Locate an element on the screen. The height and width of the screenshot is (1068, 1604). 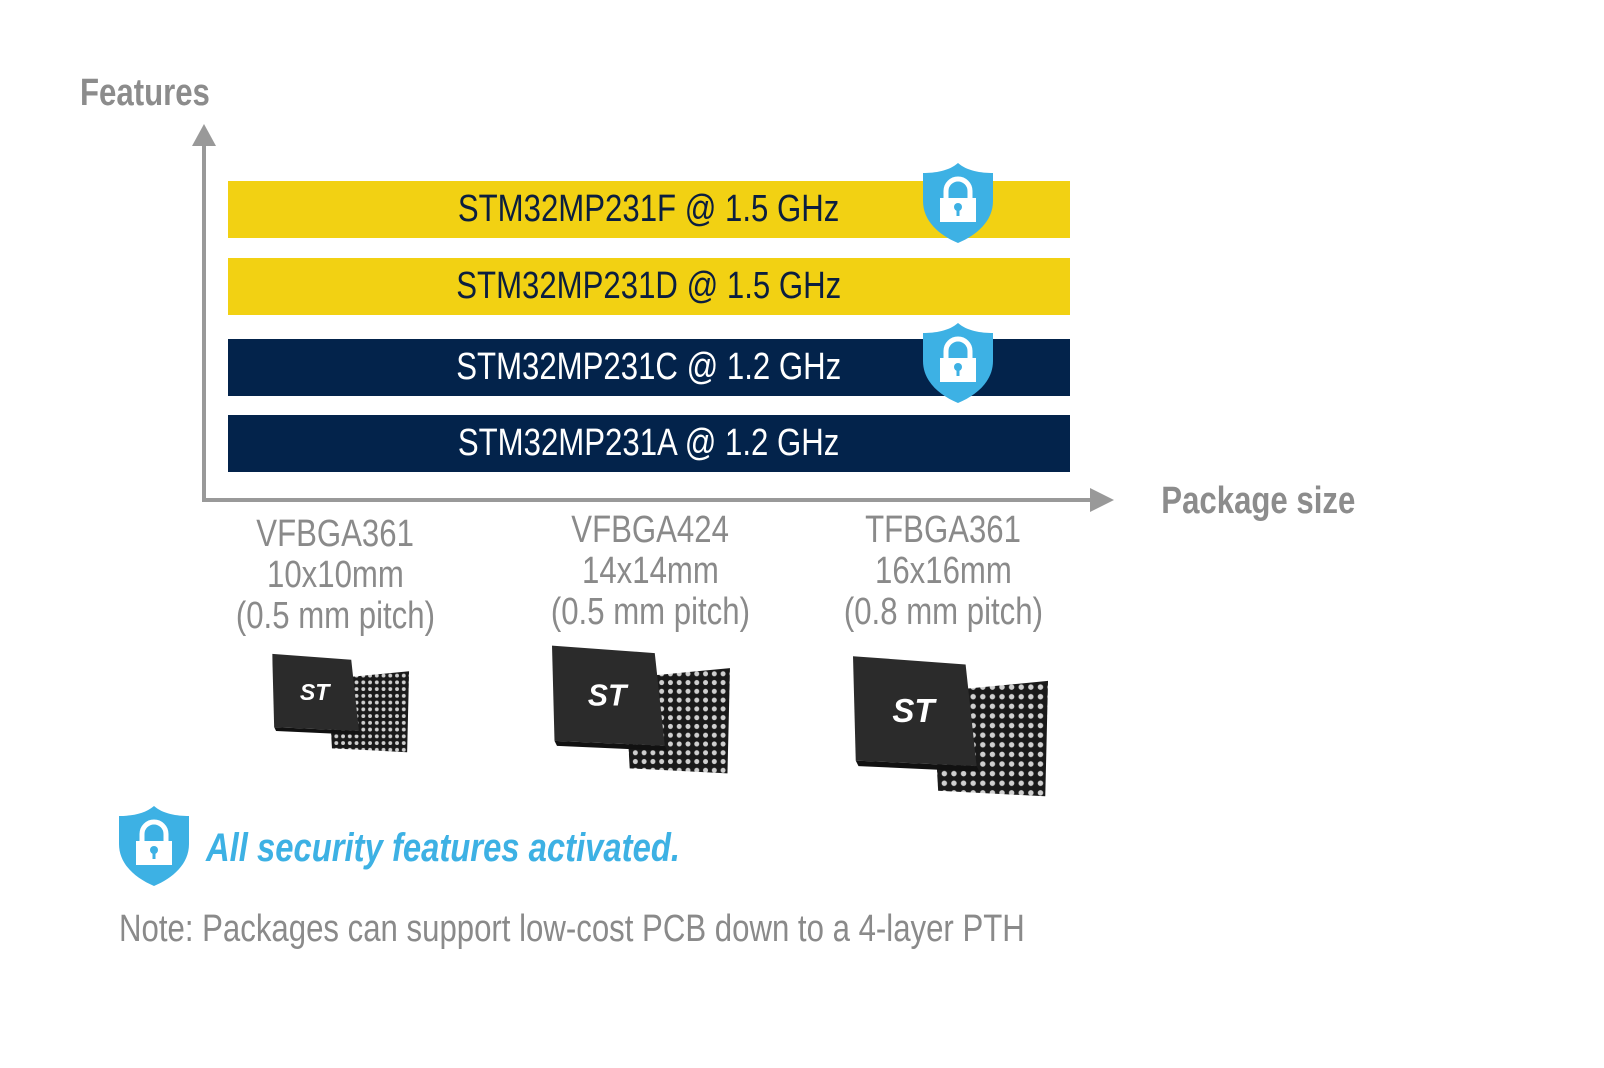
bar-stm32mp231d: STM32MP231D @ 1.5 GHz is located at coordinates (649, 286).